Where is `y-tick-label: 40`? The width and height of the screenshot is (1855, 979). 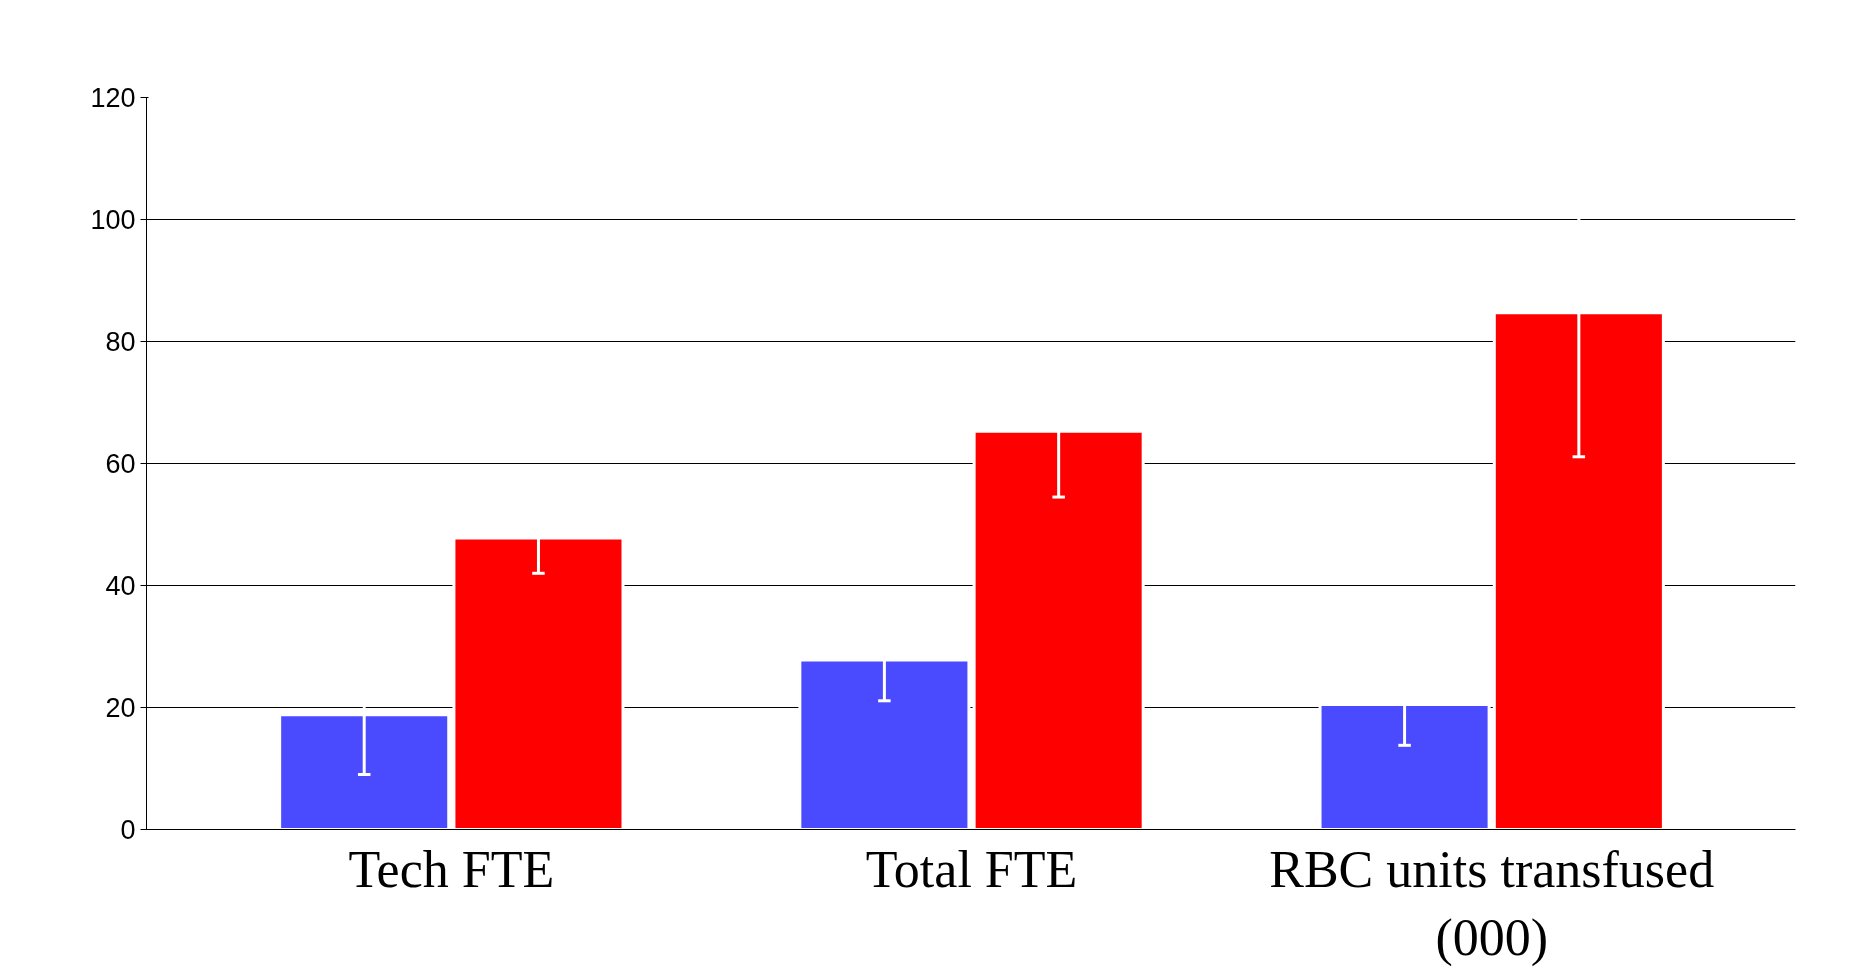 y-tick-label: 40 is located at coordinates (120, 586).